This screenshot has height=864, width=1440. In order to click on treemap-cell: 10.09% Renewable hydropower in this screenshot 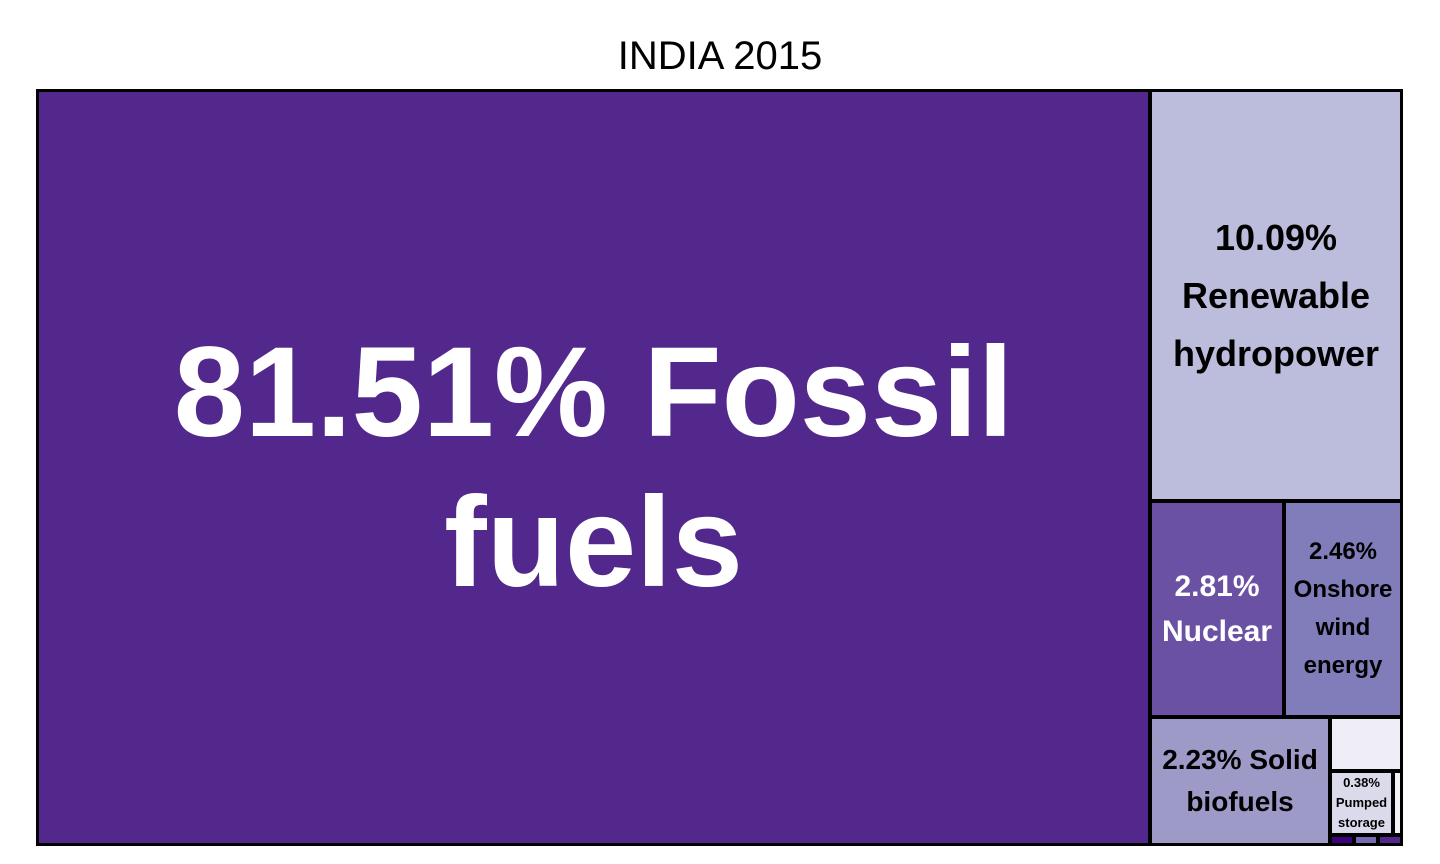, I will do `click(1276, 295)`.